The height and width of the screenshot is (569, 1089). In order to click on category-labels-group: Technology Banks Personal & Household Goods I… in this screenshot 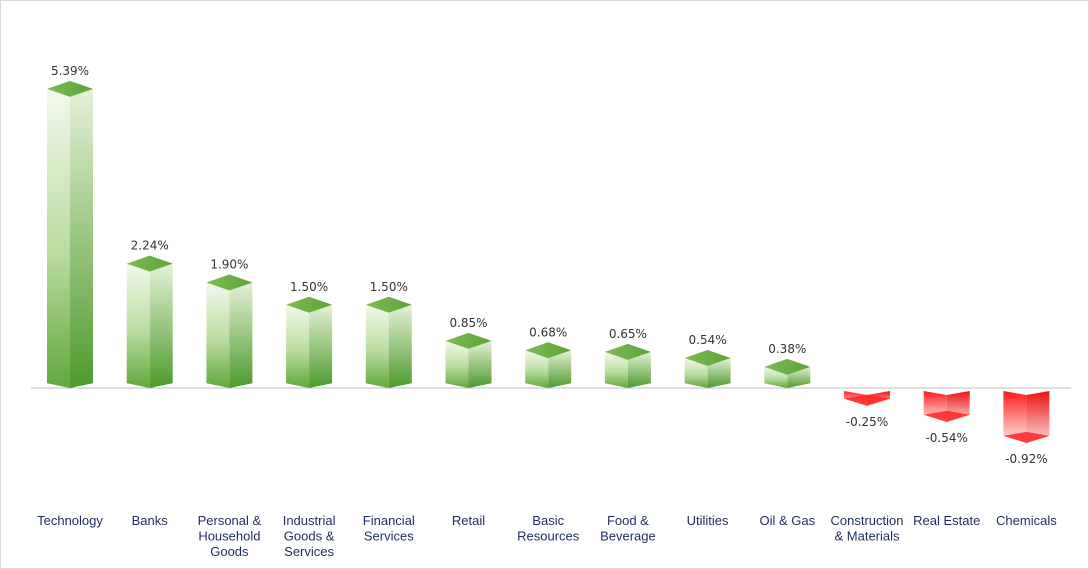, I will do `click(547, 536)`.